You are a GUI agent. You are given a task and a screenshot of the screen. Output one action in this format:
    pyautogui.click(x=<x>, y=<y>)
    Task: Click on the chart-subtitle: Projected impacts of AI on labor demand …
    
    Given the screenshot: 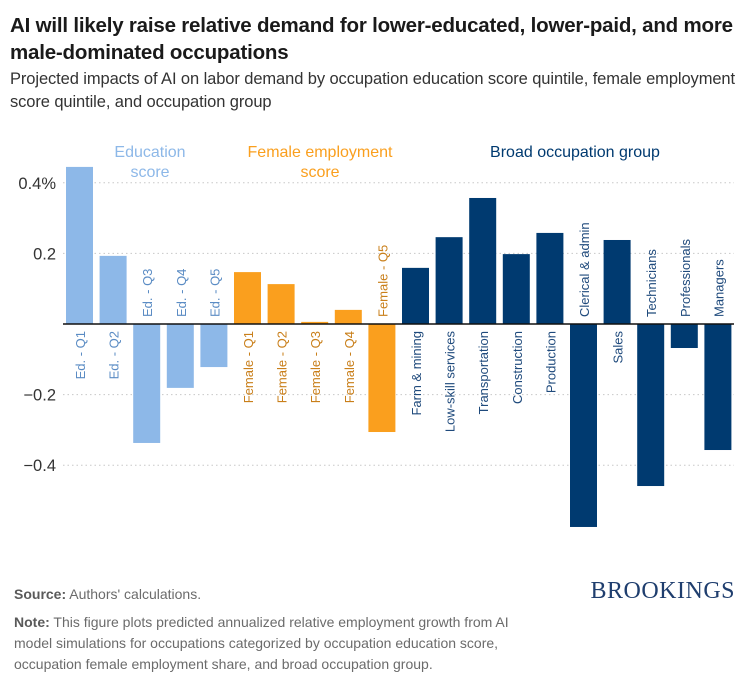 What is the action you would take?
    pyautogui.click(x=372, y=90)
    